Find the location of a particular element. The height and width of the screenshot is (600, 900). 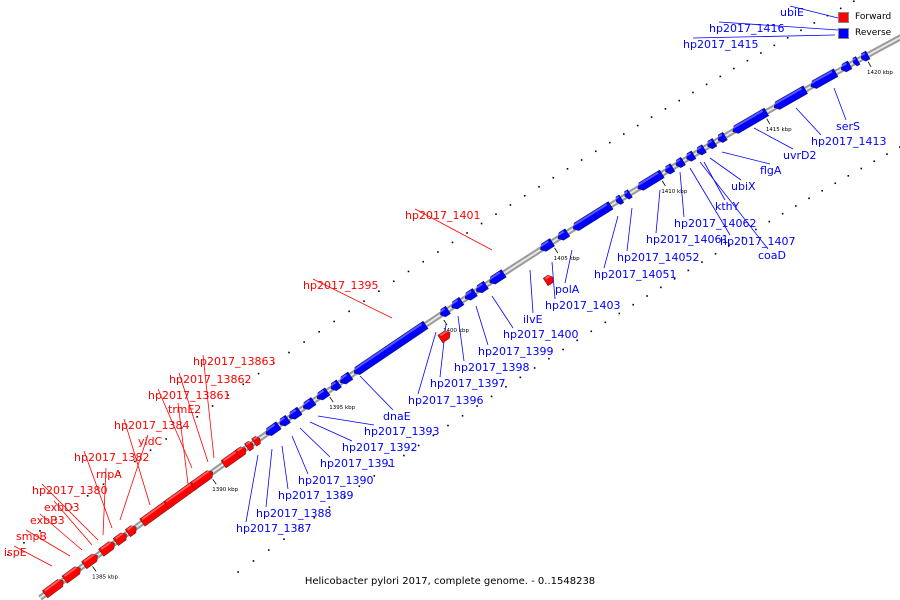

legend-label-forward: Forward is located at coordinates (873, 17).